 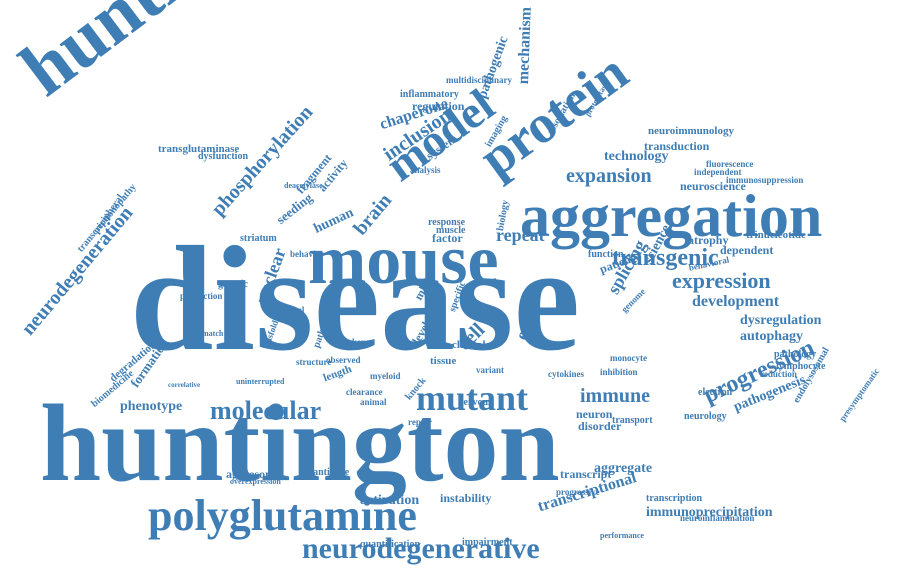 What do you see at coordinates (265, 411) in the screenshot?
I see `word: molecular` at bounding box center [265, 411].